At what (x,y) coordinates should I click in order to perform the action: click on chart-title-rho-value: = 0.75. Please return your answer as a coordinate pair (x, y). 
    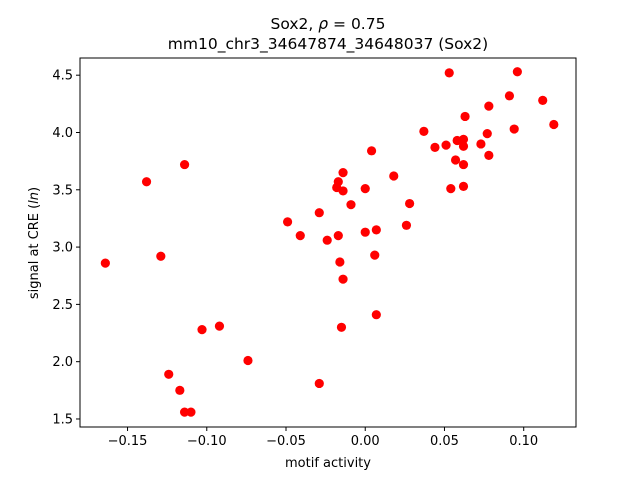
    Looking at the image, I should click on (356, 24).